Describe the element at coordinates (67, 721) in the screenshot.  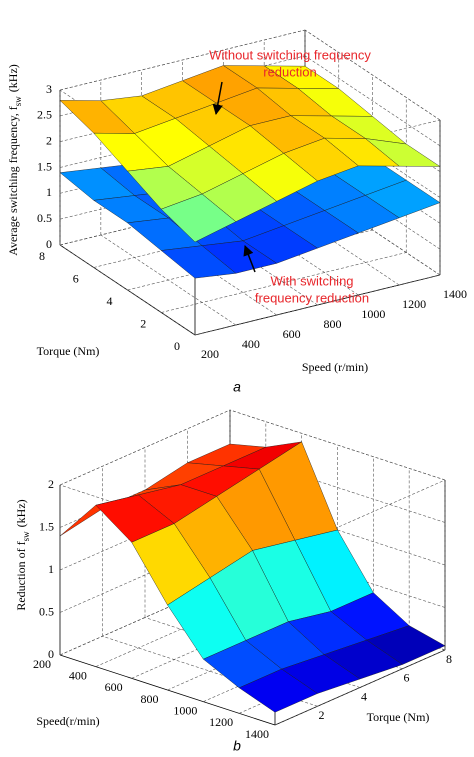
I see `x-axis-label: Speed(r/min)` at that location.